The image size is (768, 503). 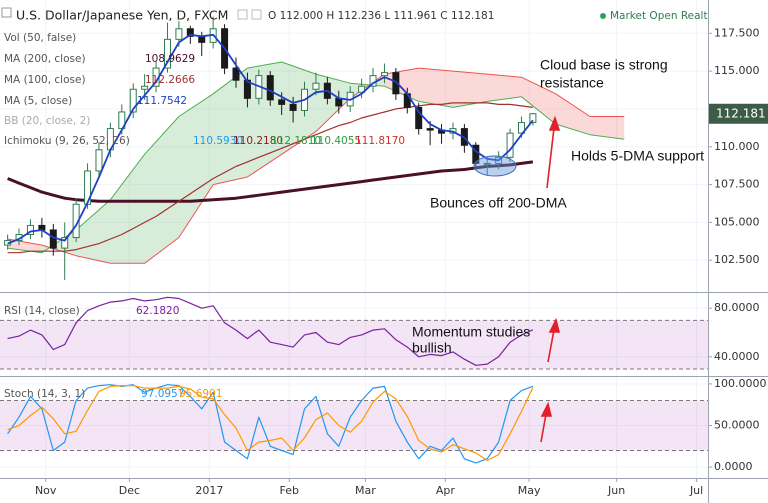 I want to click on ma-line, so click(x=270, y=181).